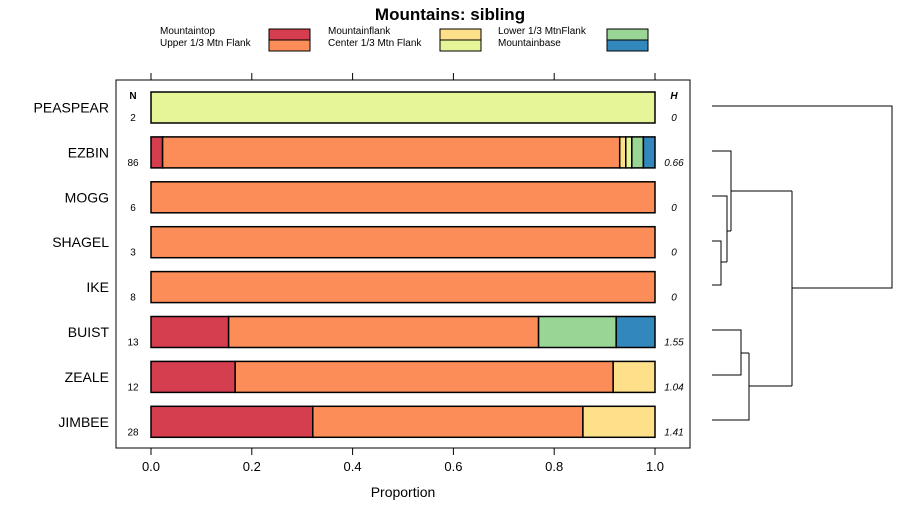 Image resolution: width=900 pixels, height=520 pixels. What do you see at coordinates (403, 492) in the screenshot?
I see `x-axis-title: Proportion` at bounding box center [403, 492].